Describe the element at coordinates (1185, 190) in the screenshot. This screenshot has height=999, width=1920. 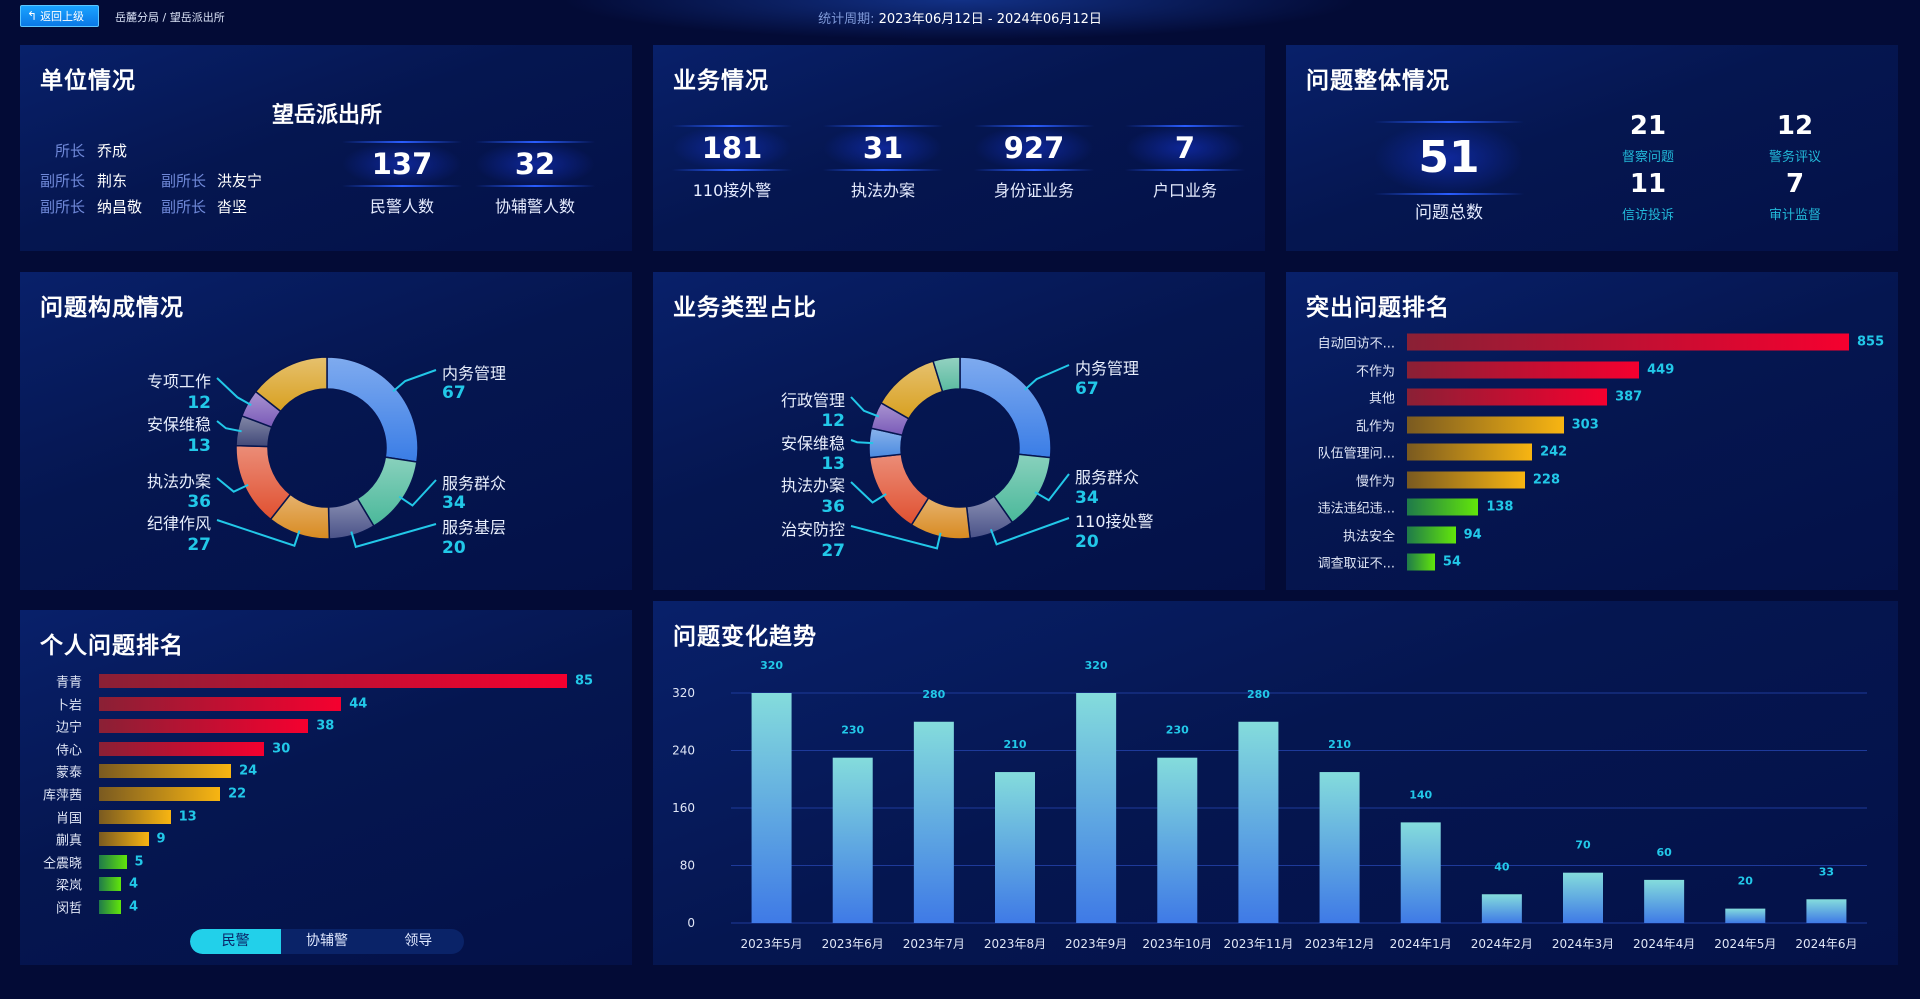
I see `stat-label: 户口业务` at that location.